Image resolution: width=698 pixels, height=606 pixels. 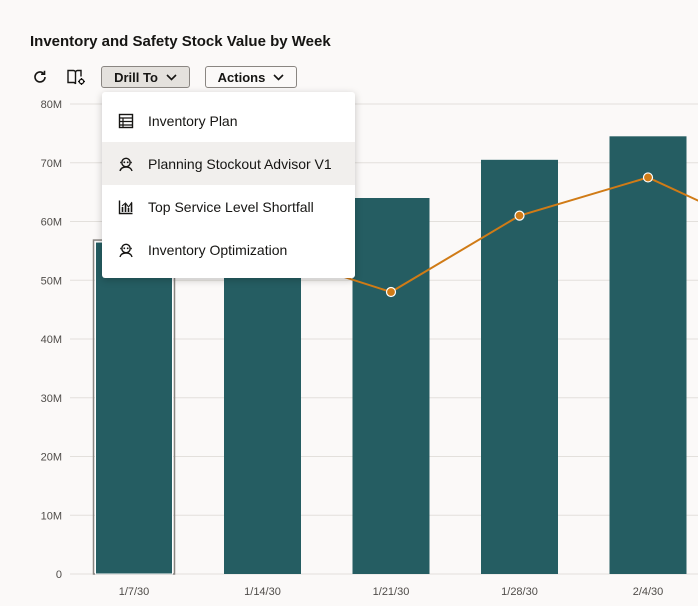 I want to click on y-tick-label: 20M, so click(x=51, y=458).